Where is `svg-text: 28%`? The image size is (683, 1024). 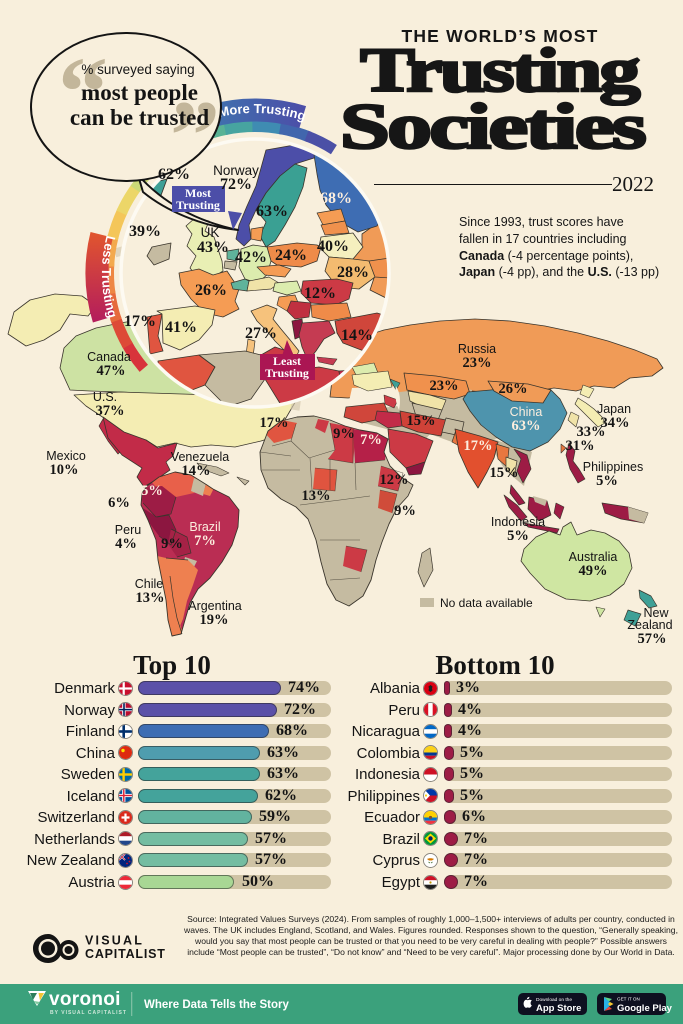
svg-text: 28% is located at coordinates (353, 272).